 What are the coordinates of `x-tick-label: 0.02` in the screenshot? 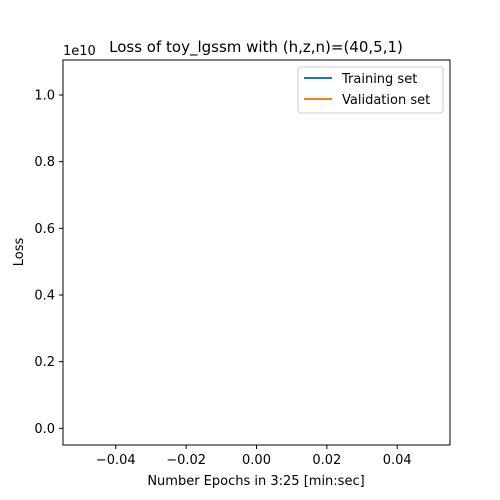 It's located at (326, 460).